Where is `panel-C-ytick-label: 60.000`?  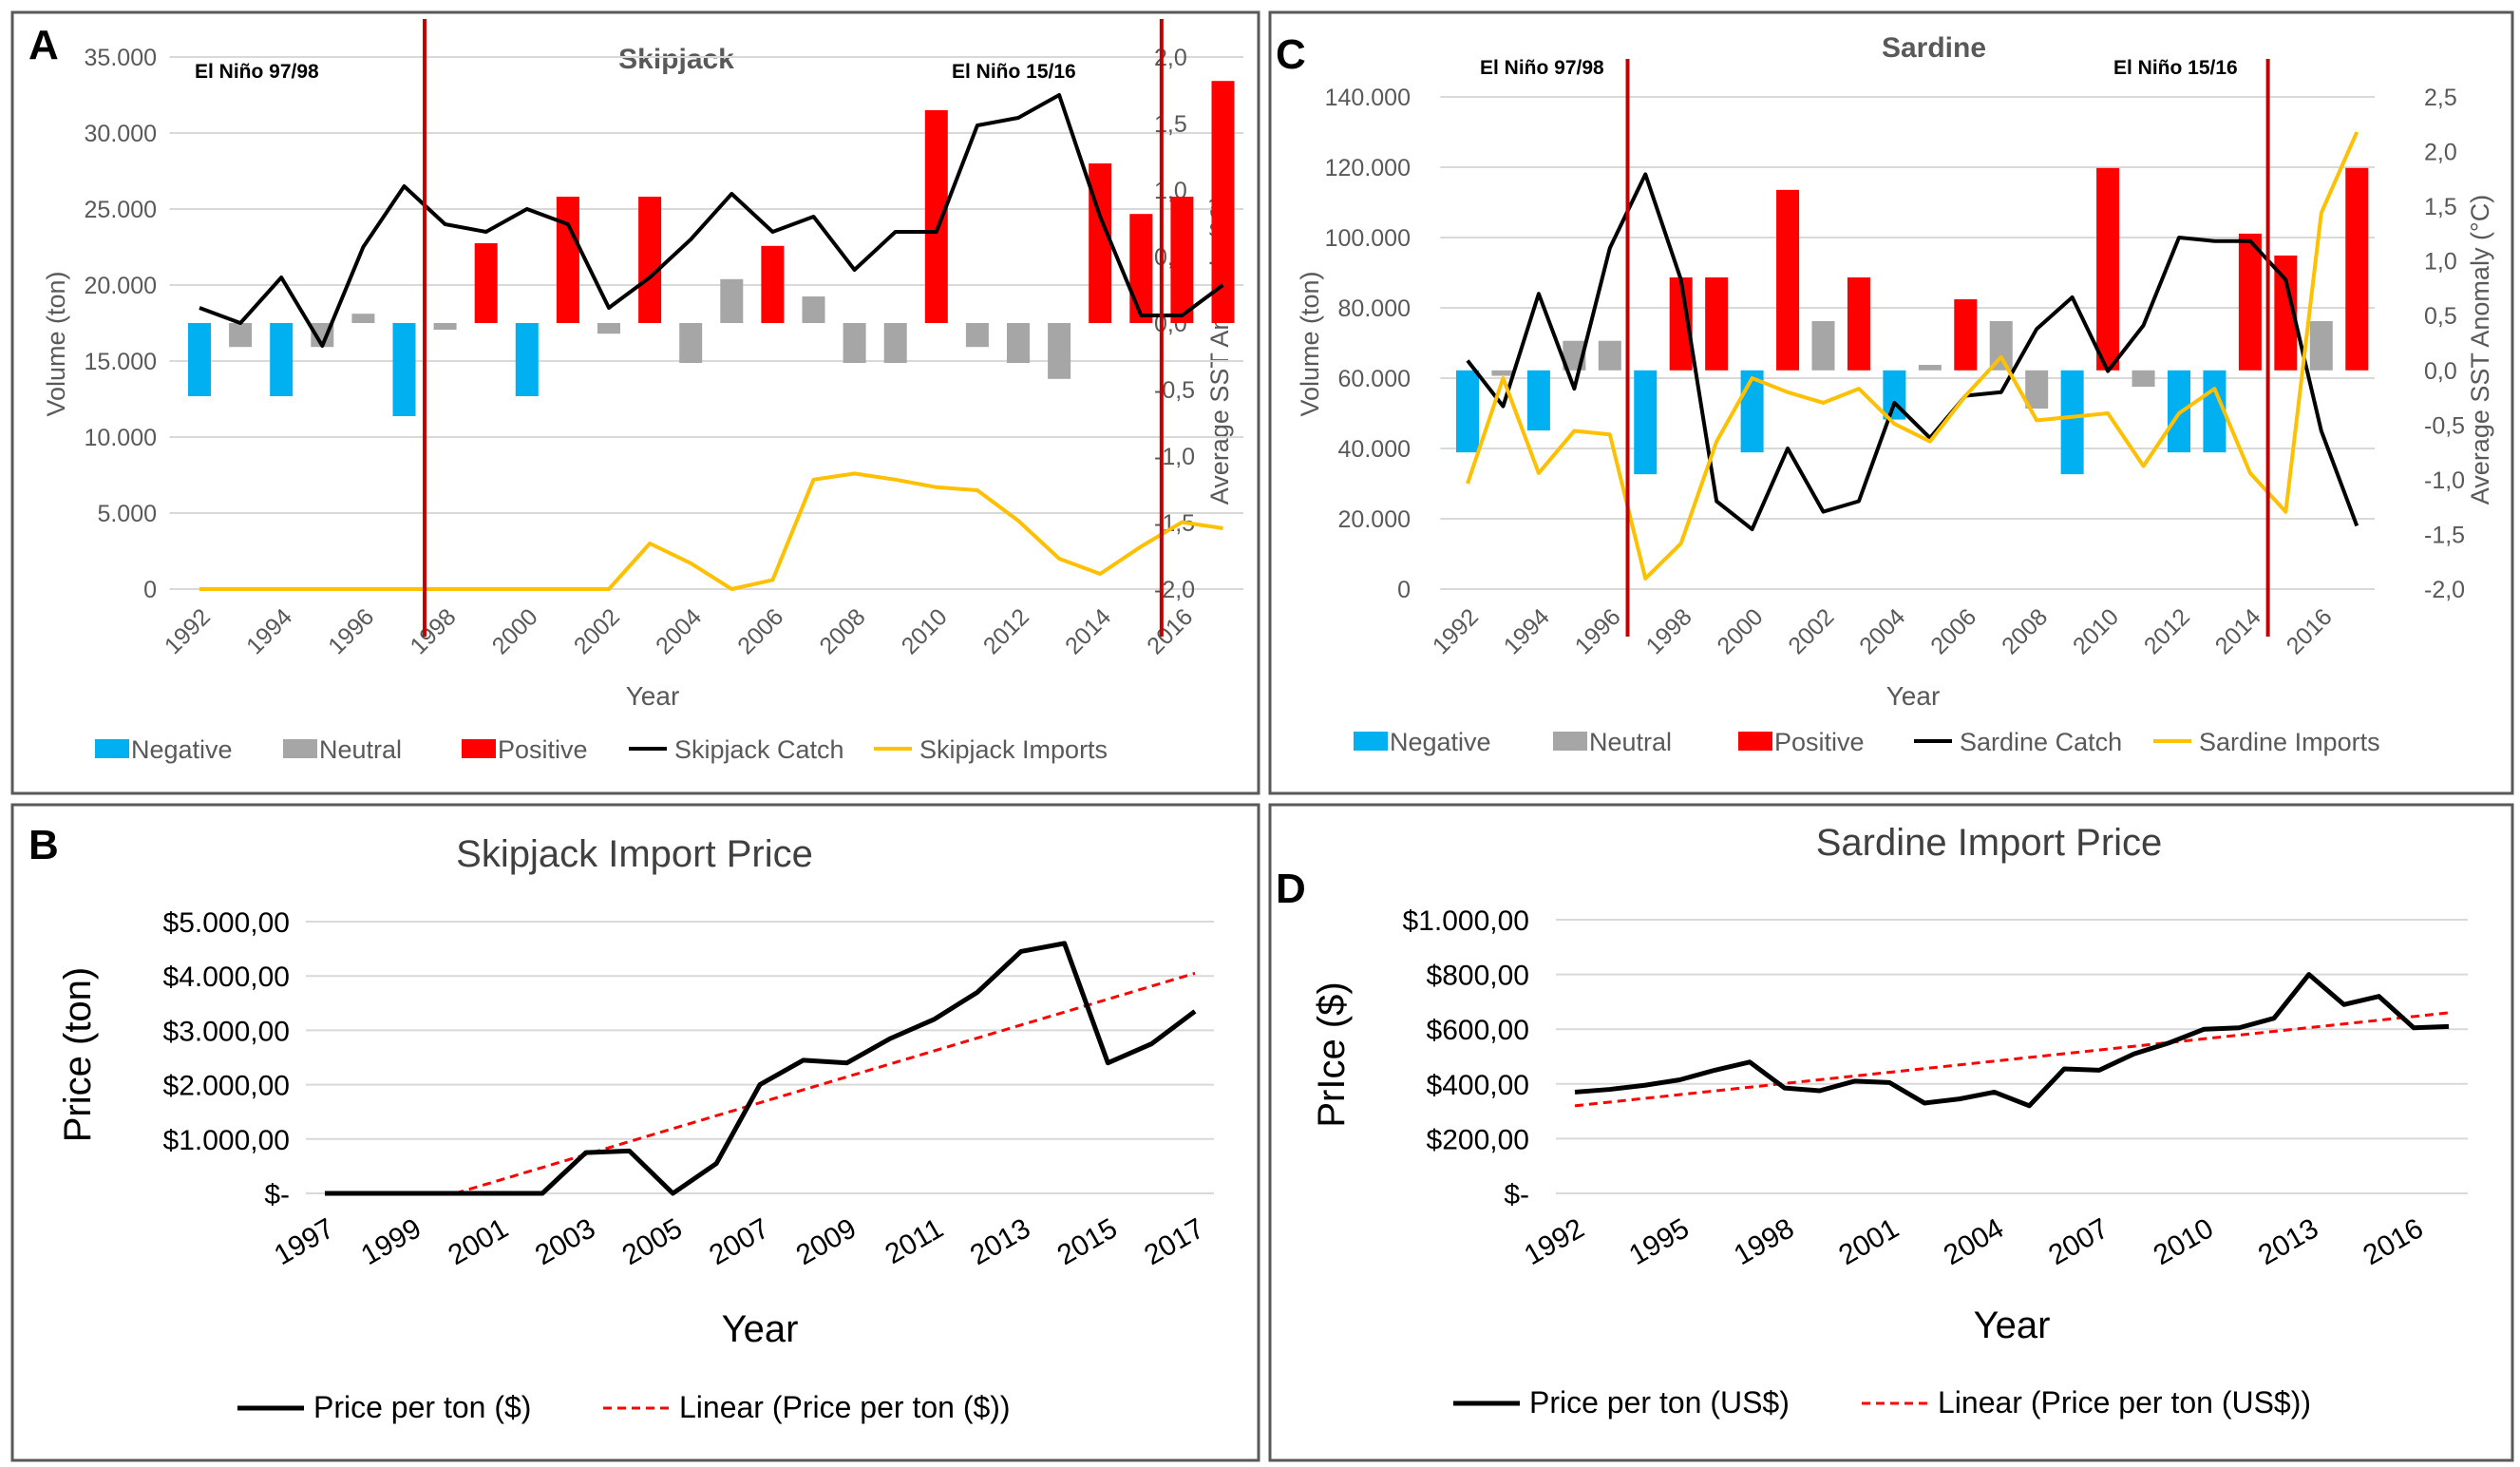
panel-C-ytick-label: 60.000 is located at coordinates (1374, 379).